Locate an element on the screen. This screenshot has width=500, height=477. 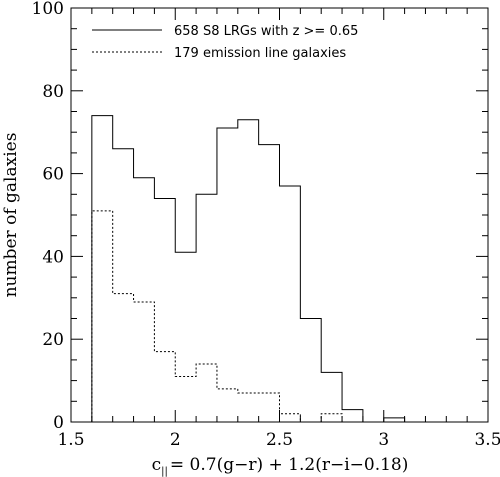
legend-label-2: 179 emission line galaxies is located at coordinates (260, 53).